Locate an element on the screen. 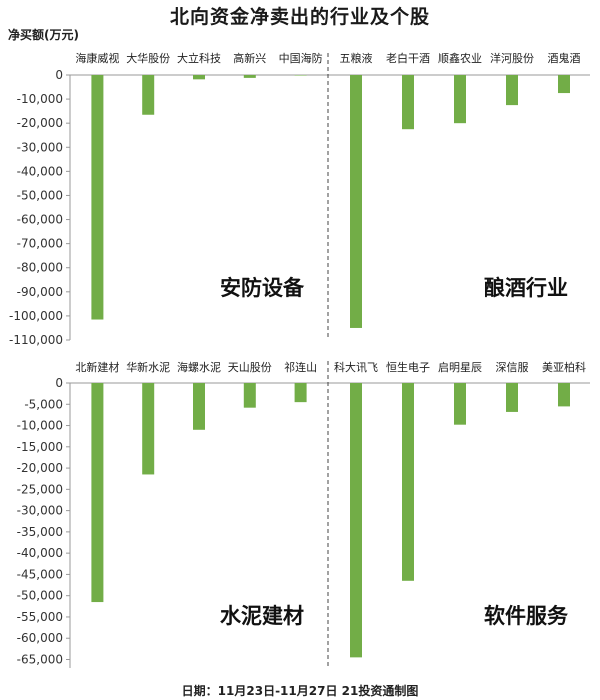  y-tick-label: -70,000 is located at coordinates (40, 244).